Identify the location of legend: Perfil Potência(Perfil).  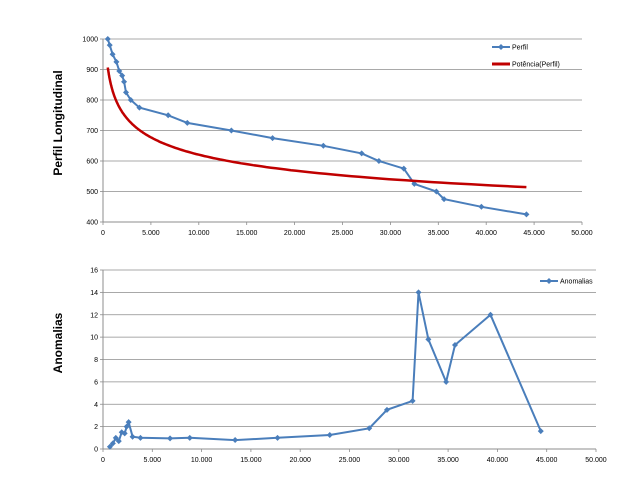
(526, 56).